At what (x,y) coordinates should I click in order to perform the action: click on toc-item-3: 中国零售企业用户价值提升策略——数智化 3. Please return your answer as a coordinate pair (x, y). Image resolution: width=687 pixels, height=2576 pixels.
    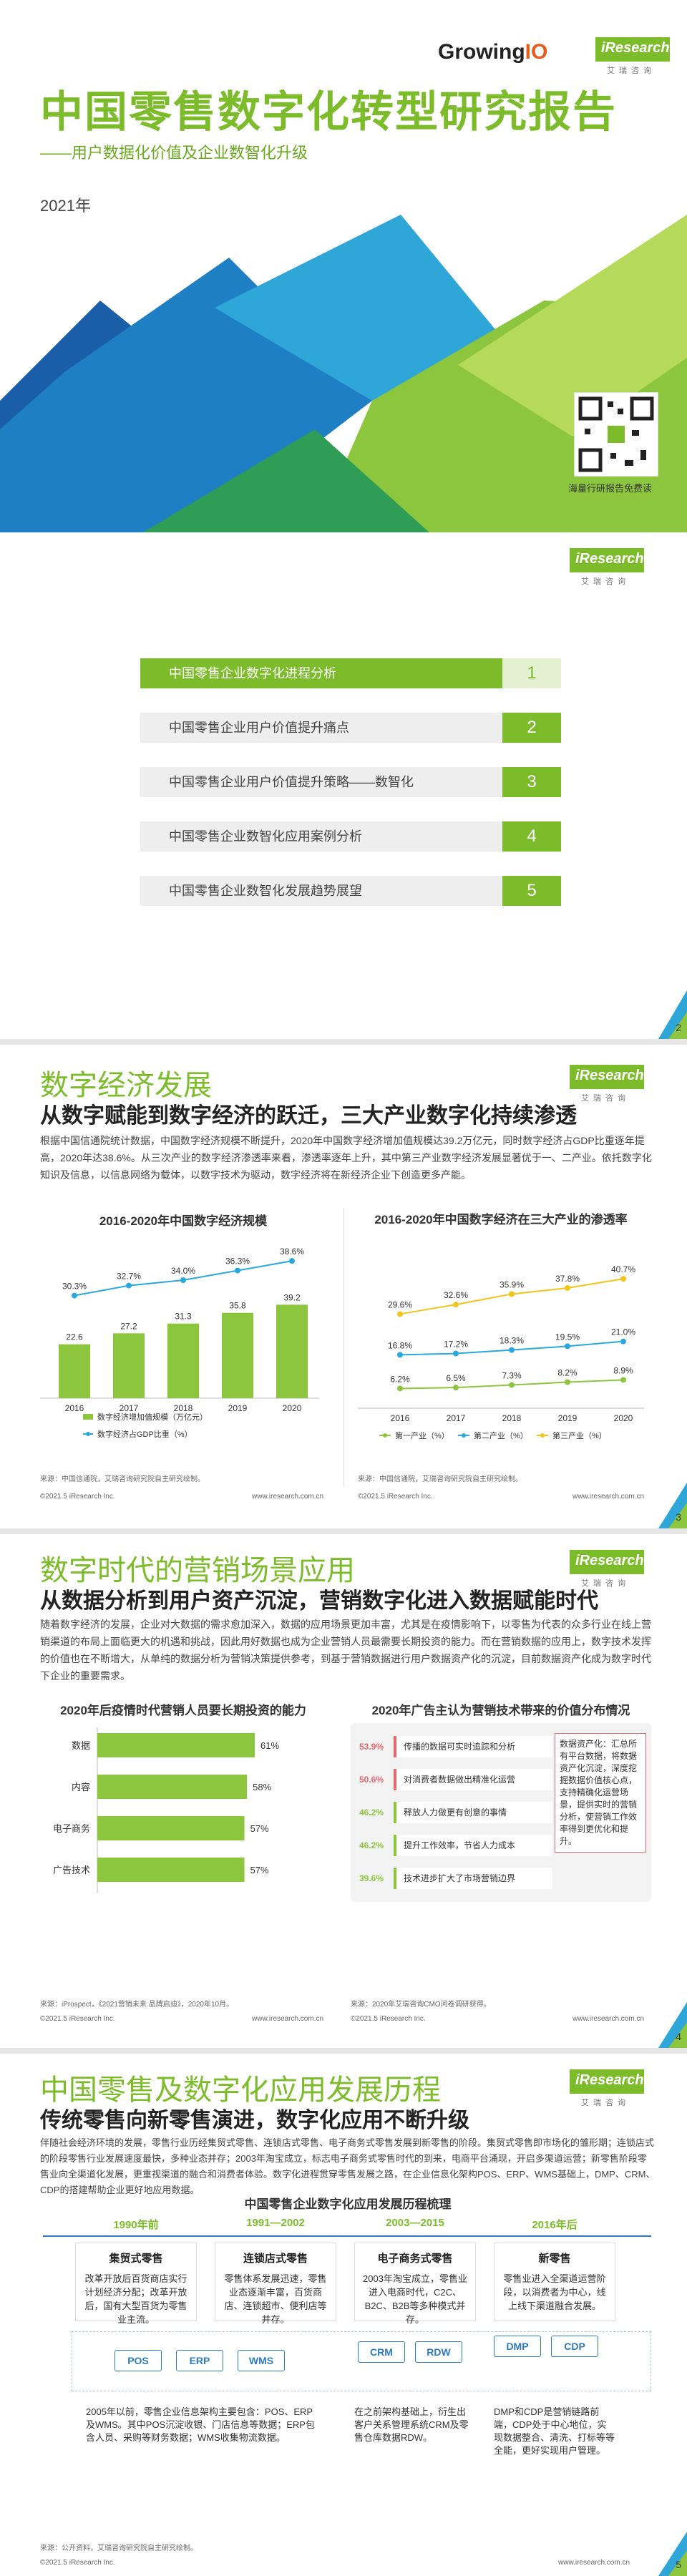
    Looking at the image, I should click on (350, 782).